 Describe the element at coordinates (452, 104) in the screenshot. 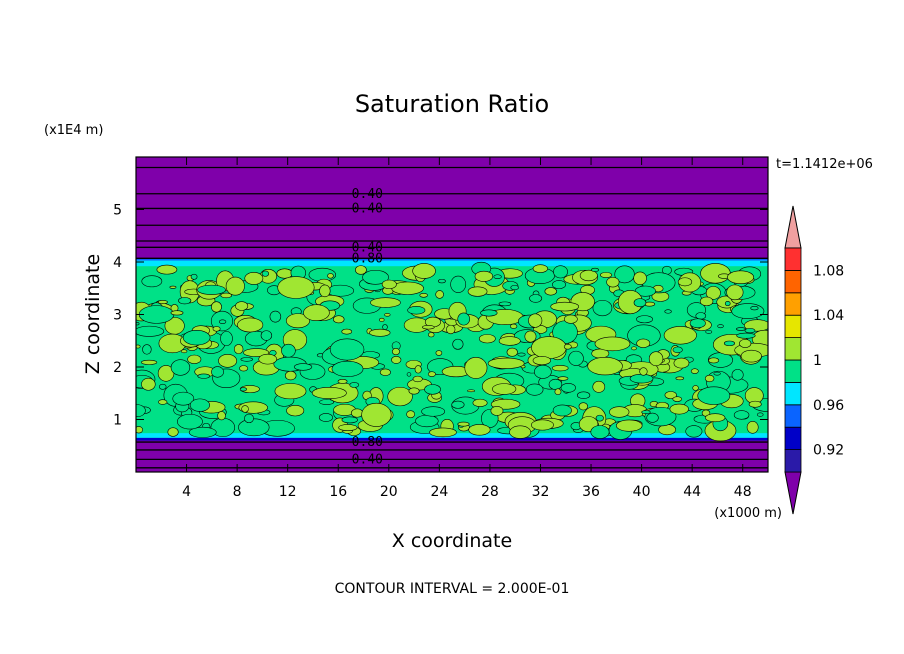

I see `chart-title: Saturation Ratio` at that location.